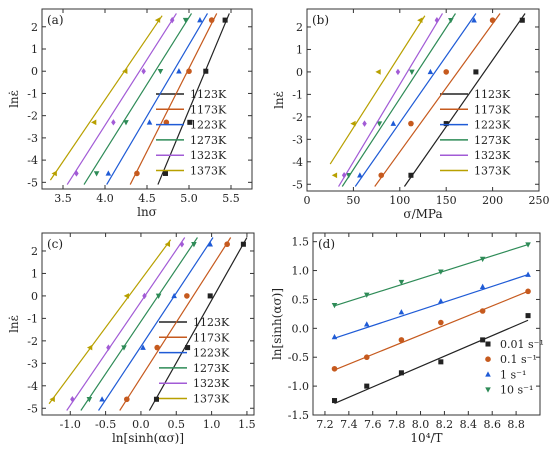 This screenshot has height=449, width=550. Describe the element at coordinates (148, 437) in the screenshot. I see `x-axis-label: ln[sinh(ασ)]` at that location.